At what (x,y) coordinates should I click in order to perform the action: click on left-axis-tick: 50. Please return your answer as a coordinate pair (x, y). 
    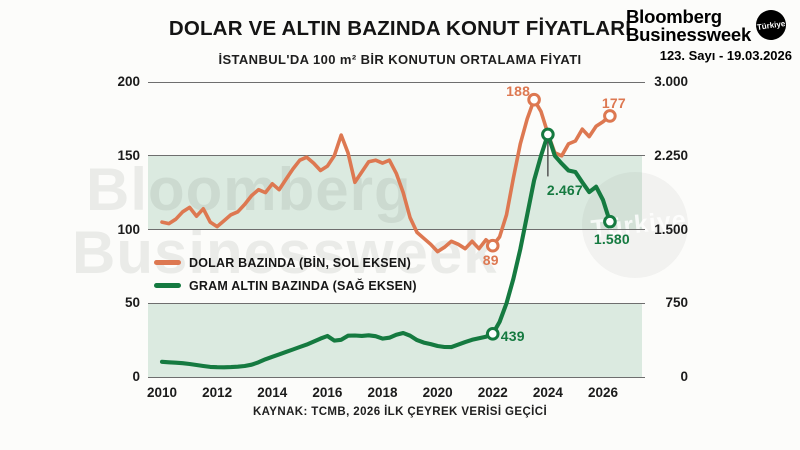
    Looking at the image, I should click on (132, 303).